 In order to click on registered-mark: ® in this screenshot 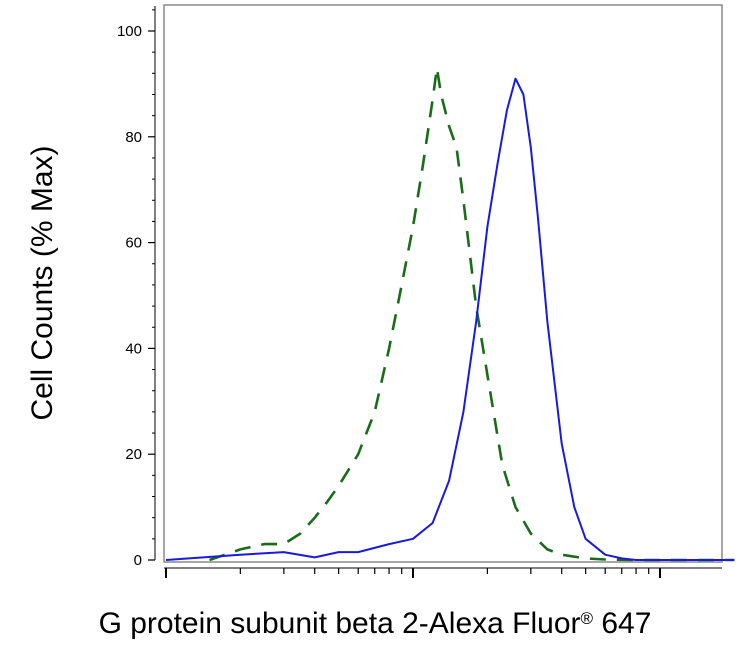, I will do `click(587, 618)`.